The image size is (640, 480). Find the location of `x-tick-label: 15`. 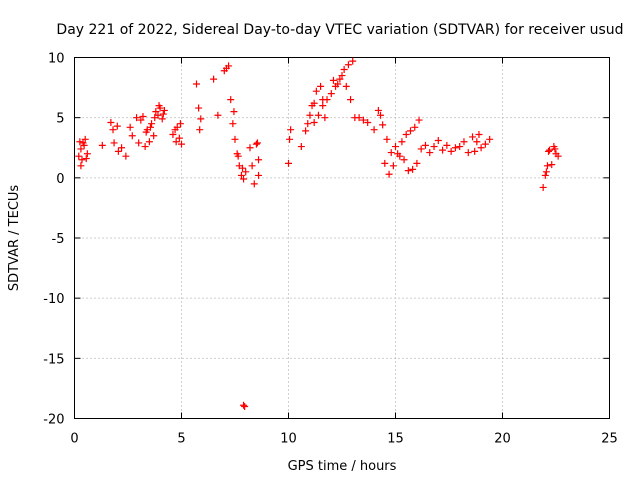

x-tick-label: 15 is located at coordinates (395, 439).